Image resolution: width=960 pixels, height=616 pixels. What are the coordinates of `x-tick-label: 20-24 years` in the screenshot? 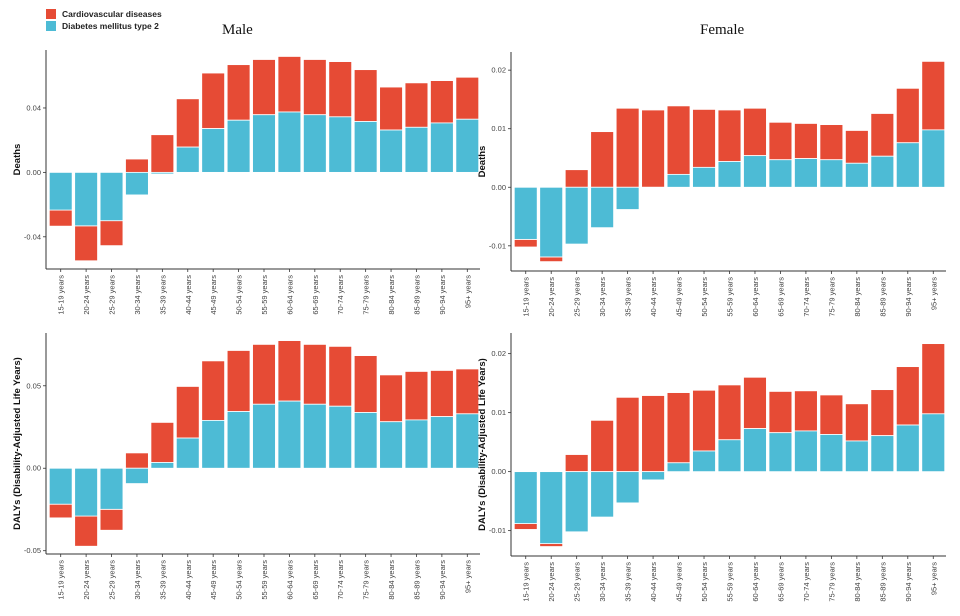 It's located at (86, 580).